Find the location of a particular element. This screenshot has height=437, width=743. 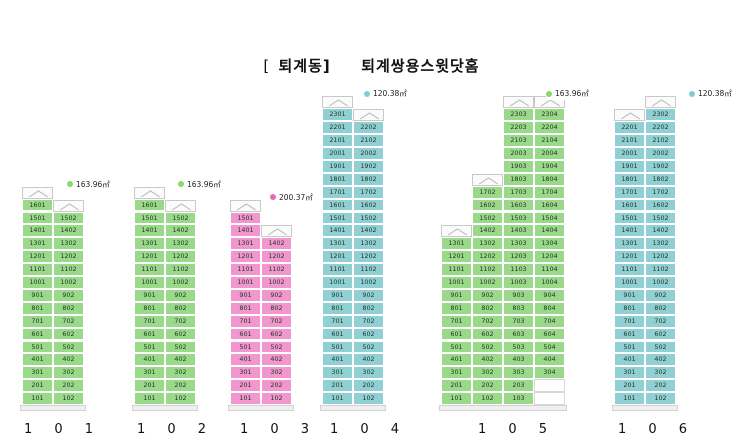

empty-unit-cell is located at coordinates (549, 398).